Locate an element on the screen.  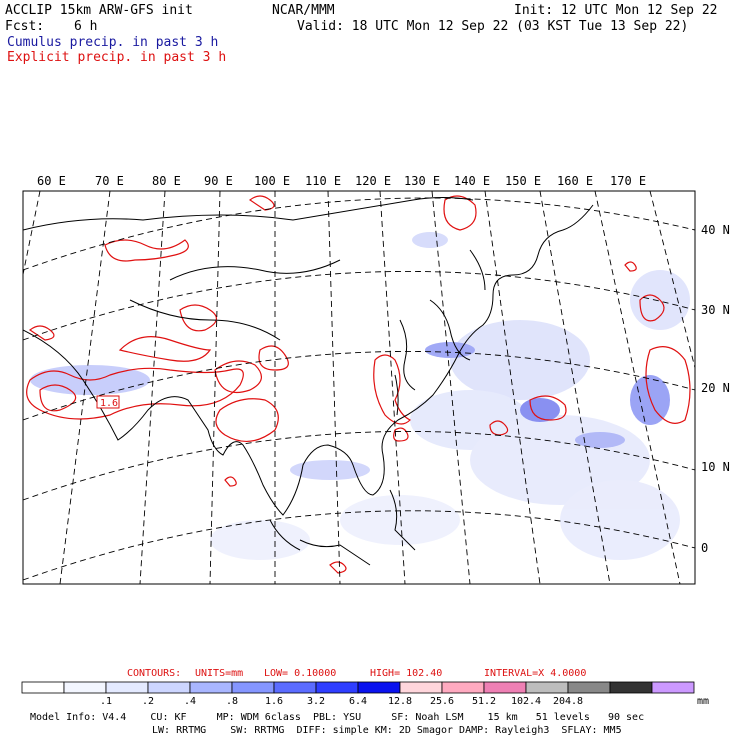
colorbar-ticks: .1 .2 .4 .8 1.6 3.2 6.4 12.8 25.6 51.2 102.4 204.8 is located at coordinates (341, 701).